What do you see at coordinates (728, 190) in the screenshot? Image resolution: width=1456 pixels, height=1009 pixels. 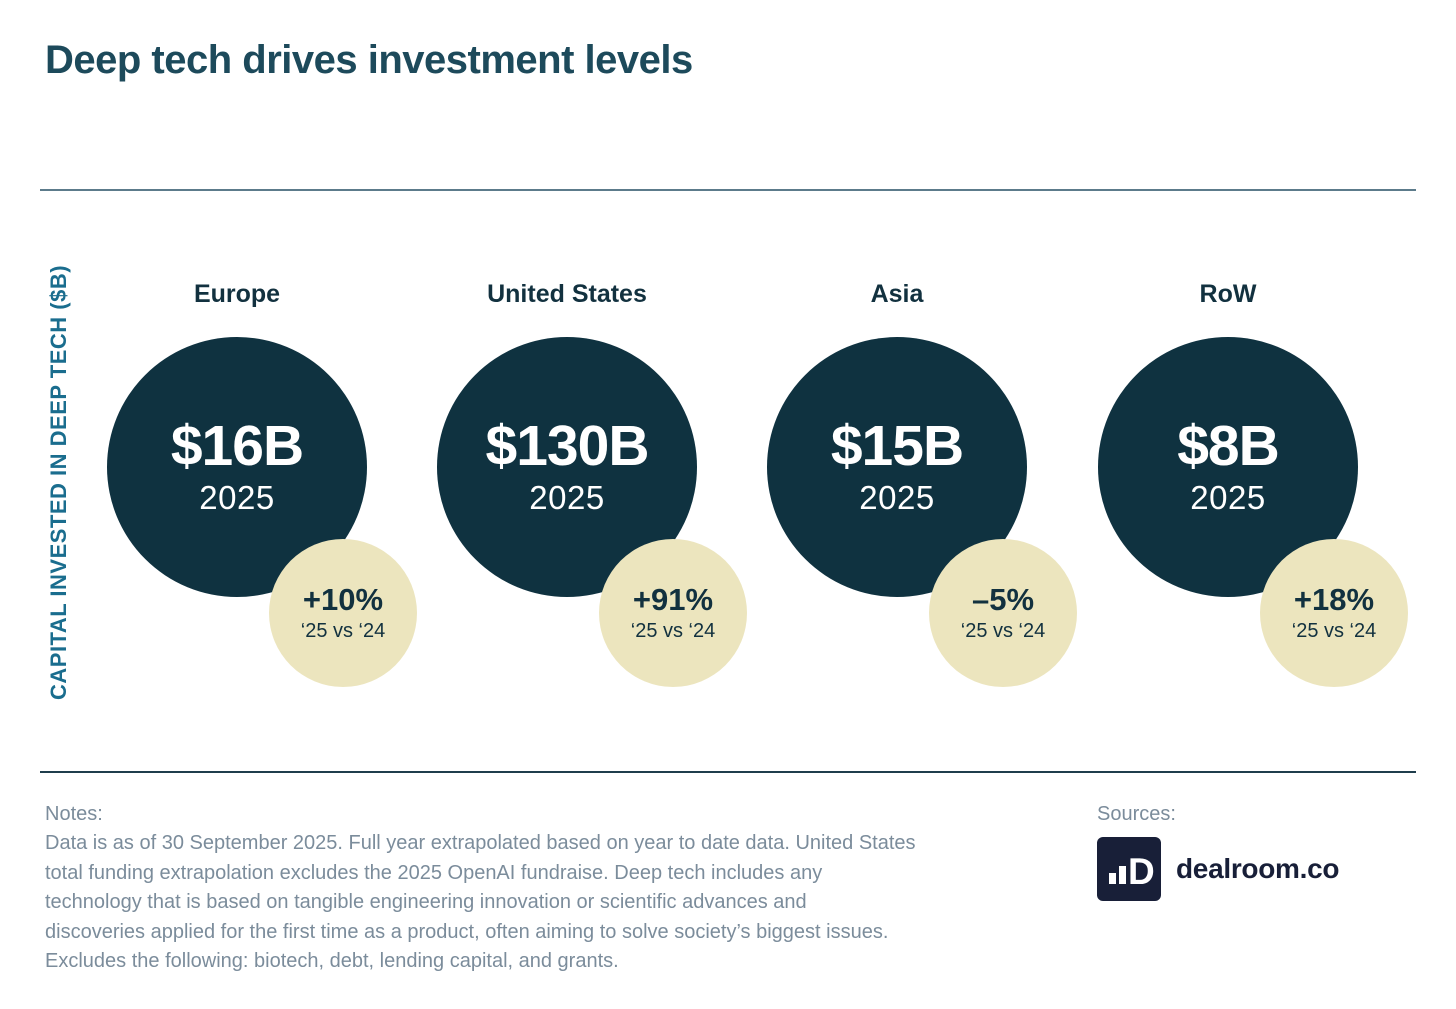 I see `top-divider` at bounding box center [728, 190].